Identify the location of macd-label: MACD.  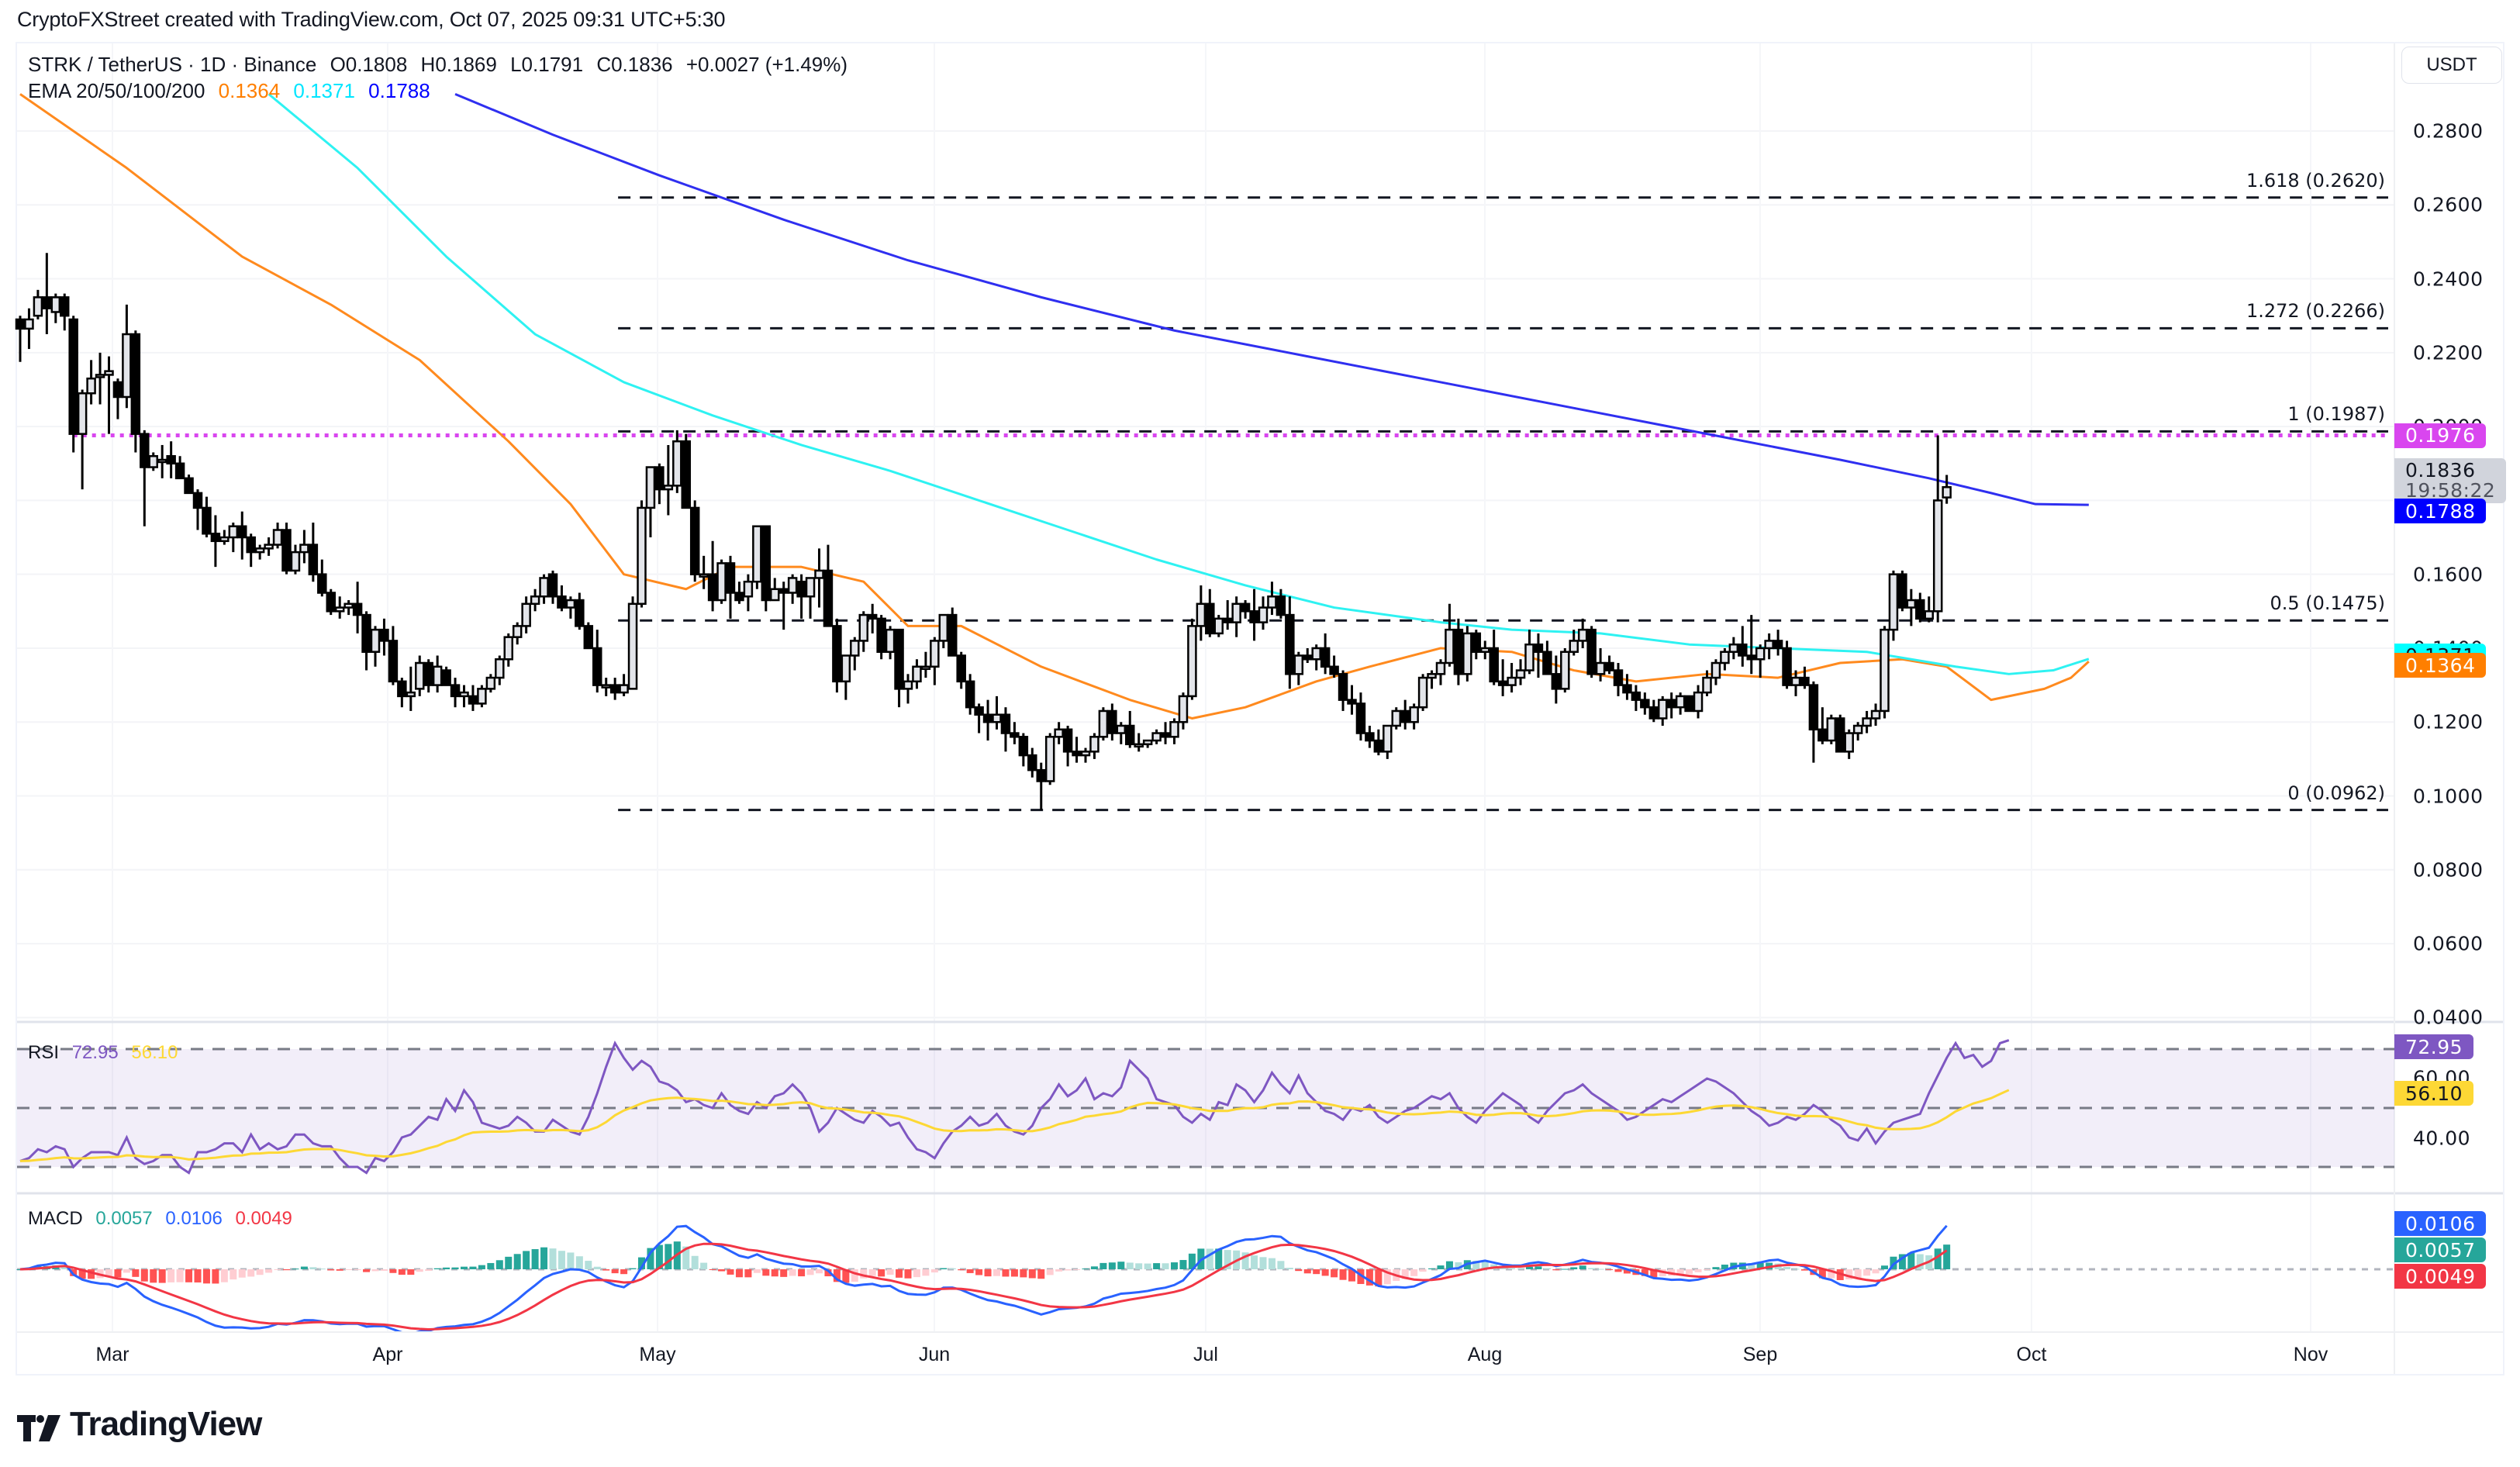
(56, 1218).